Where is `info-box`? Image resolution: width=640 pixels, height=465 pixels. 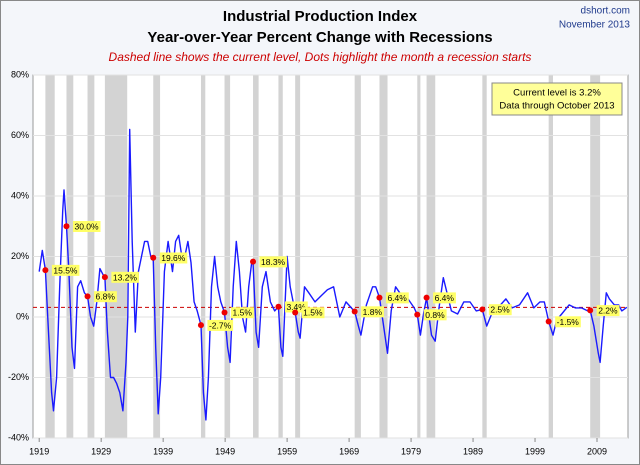 info-box is located at coordinates (557, 99).